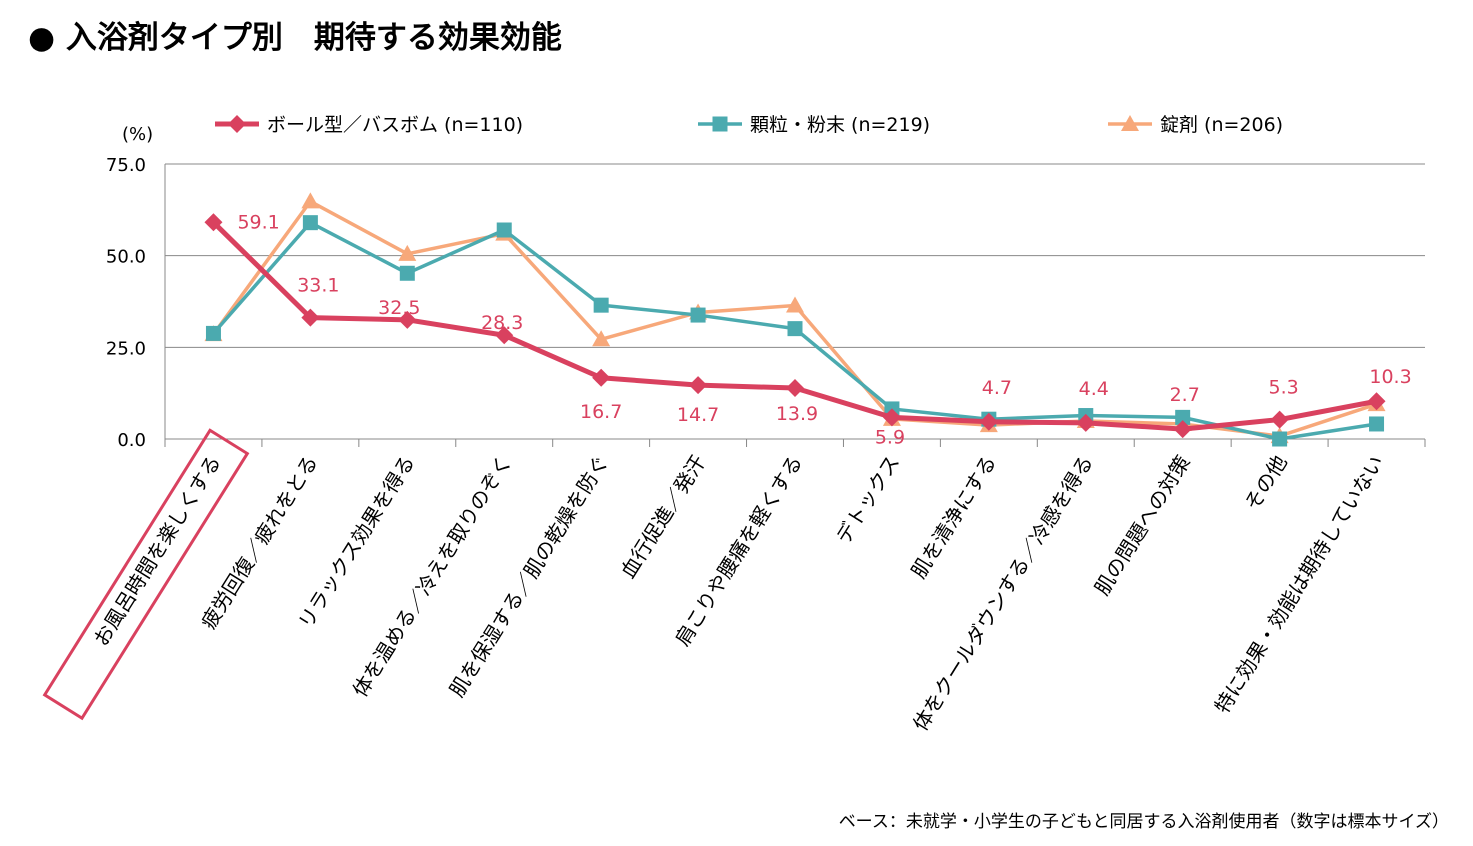  Describe the element at coordinates (663, 516) in the screenshot. I see `x-category-label: 血行促進／発汗` at that location.